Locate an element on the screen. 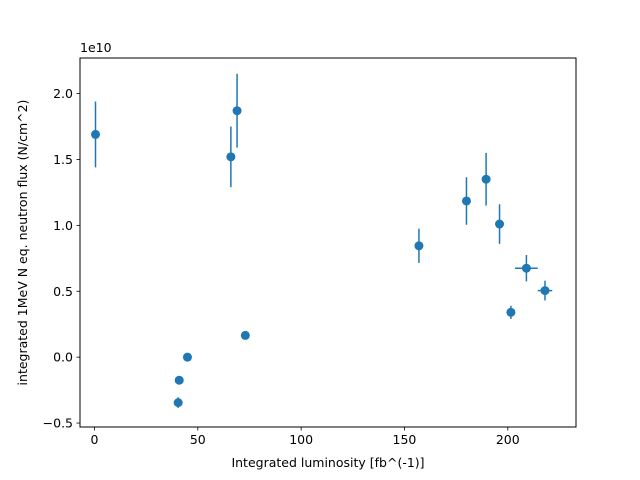 Image resolution: width=640 pixels, height=480 pixels. y-tick-label: 0.0 is located at coordinates (63, 357).